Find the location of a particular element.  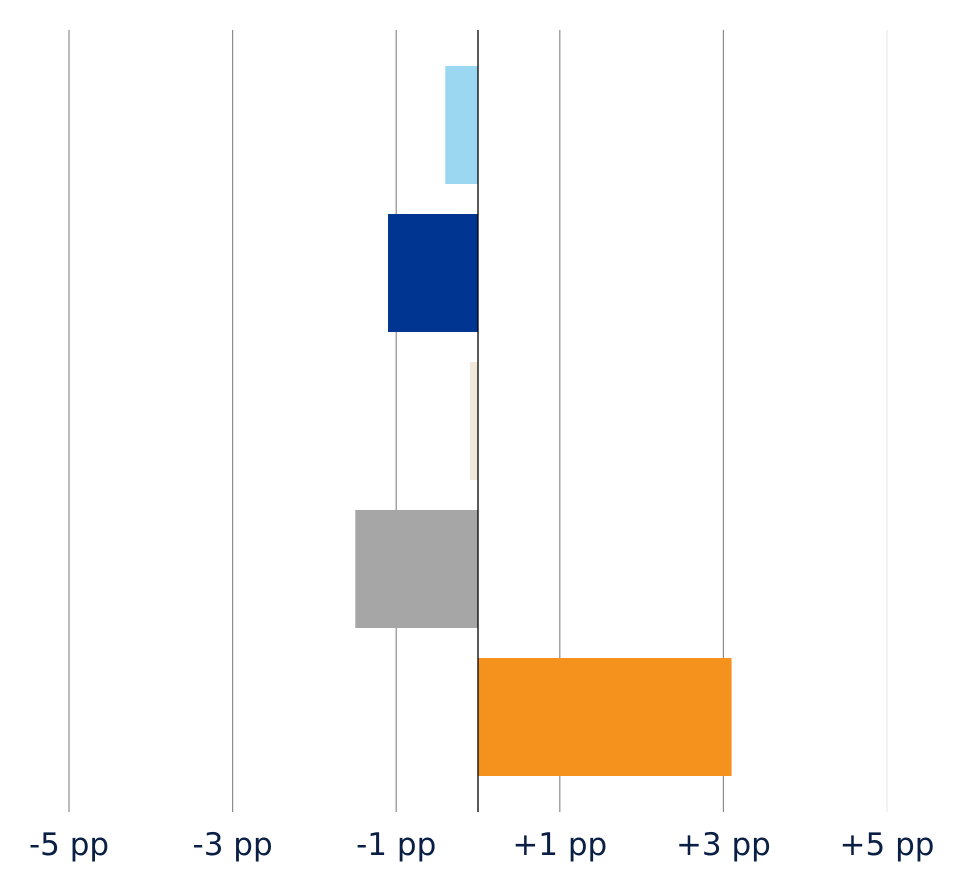

x-tick-label: -1 pp is located at coordinates (396, 845).